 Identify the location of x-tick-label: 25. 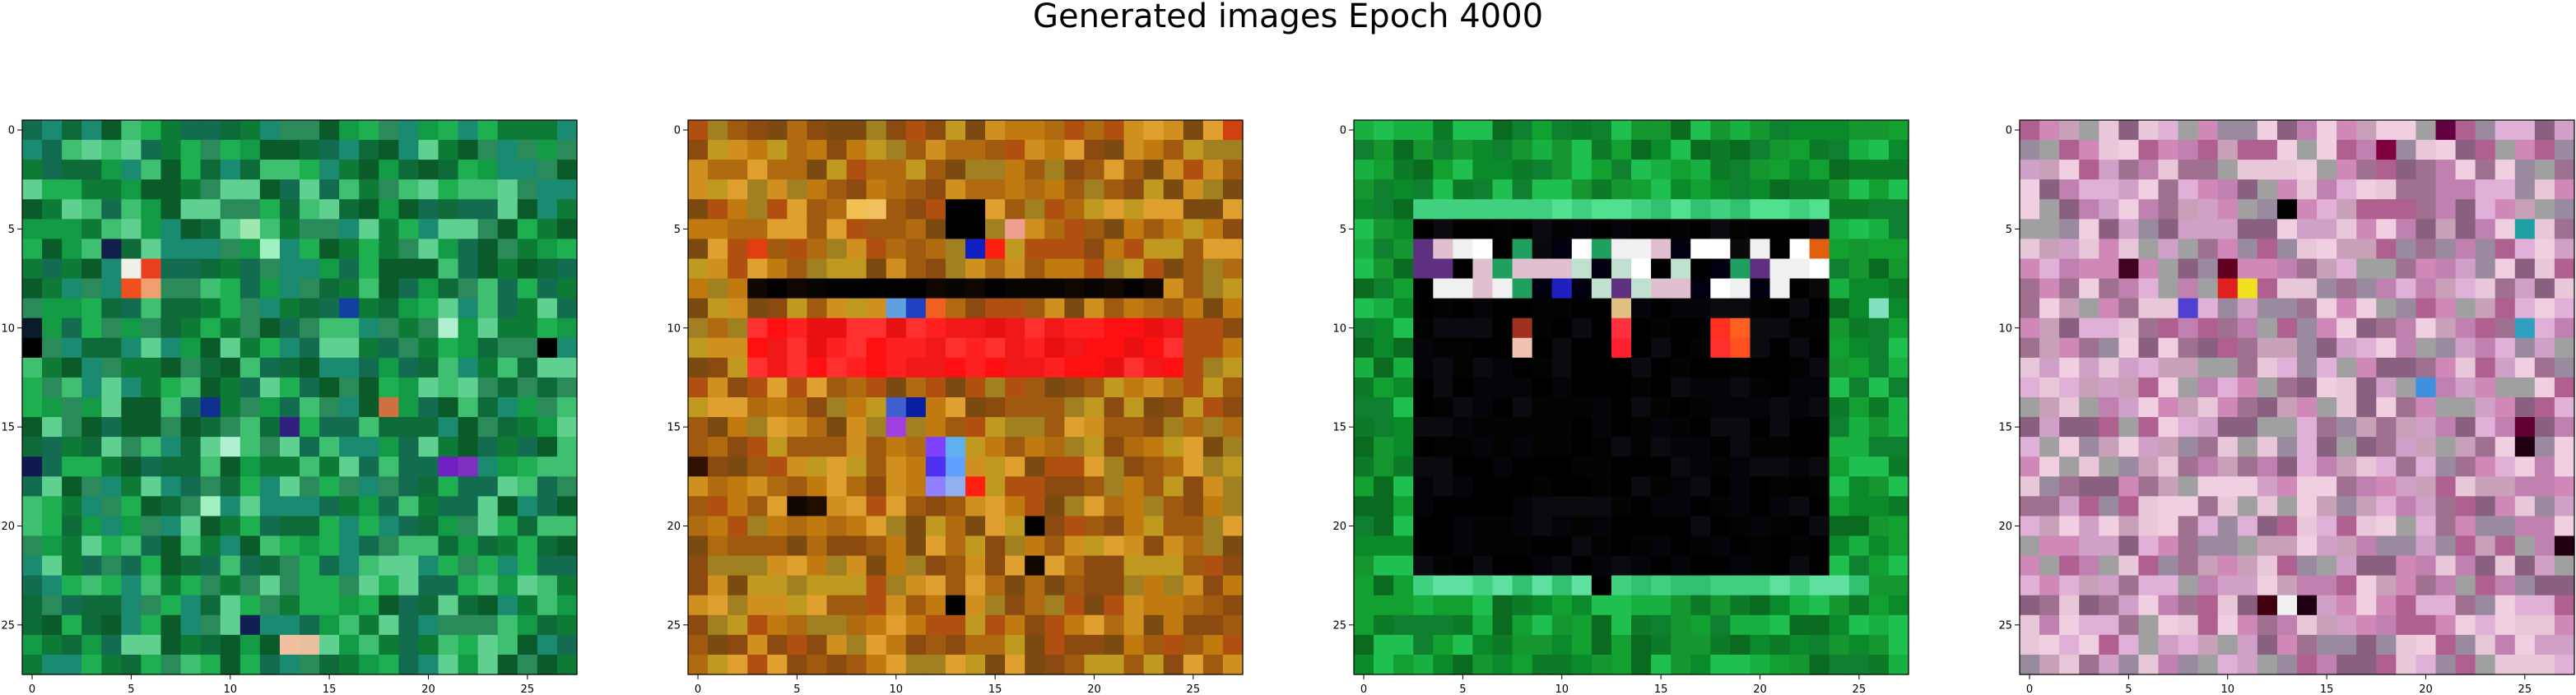
(1194, 689).